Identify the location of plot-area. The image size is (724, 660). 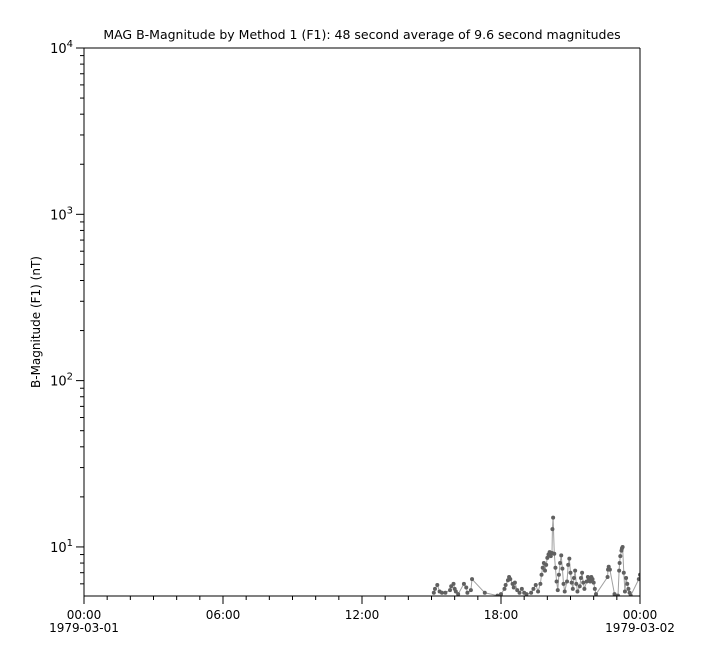
(535, 555).